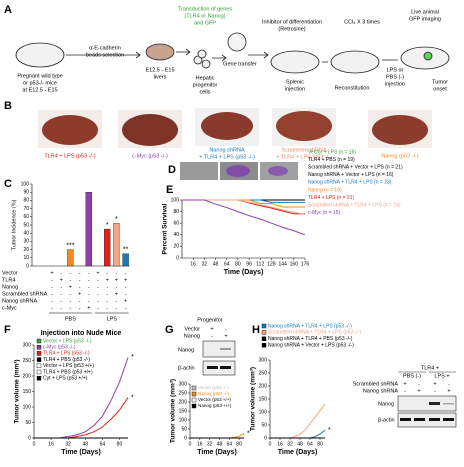  Describe the element at coordinates (176, 224) in the screenshot. I see `y-tick-label: 60` at that location.